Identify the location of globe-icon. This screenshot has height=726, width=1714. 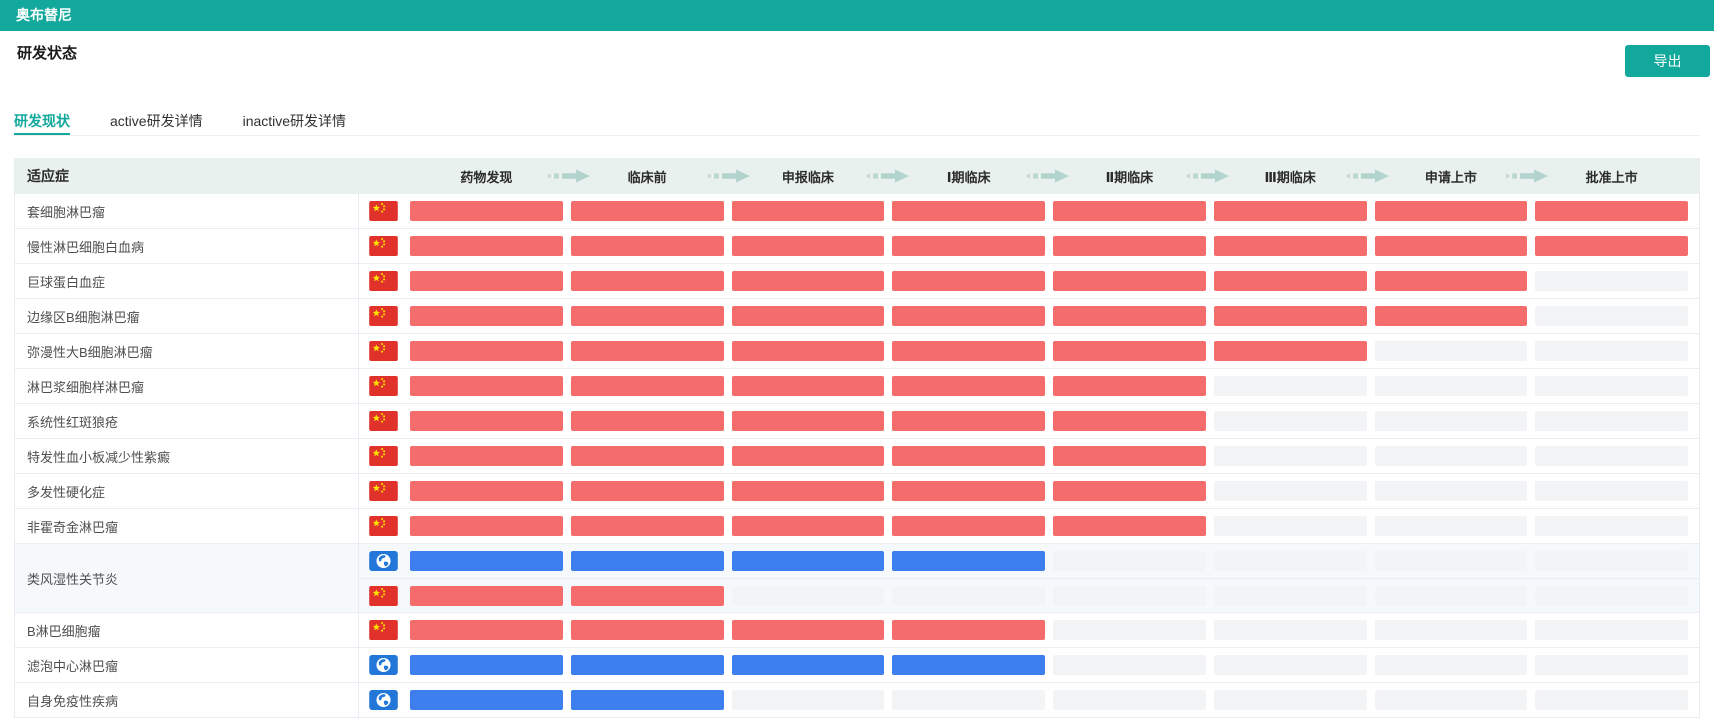
(383, 700).